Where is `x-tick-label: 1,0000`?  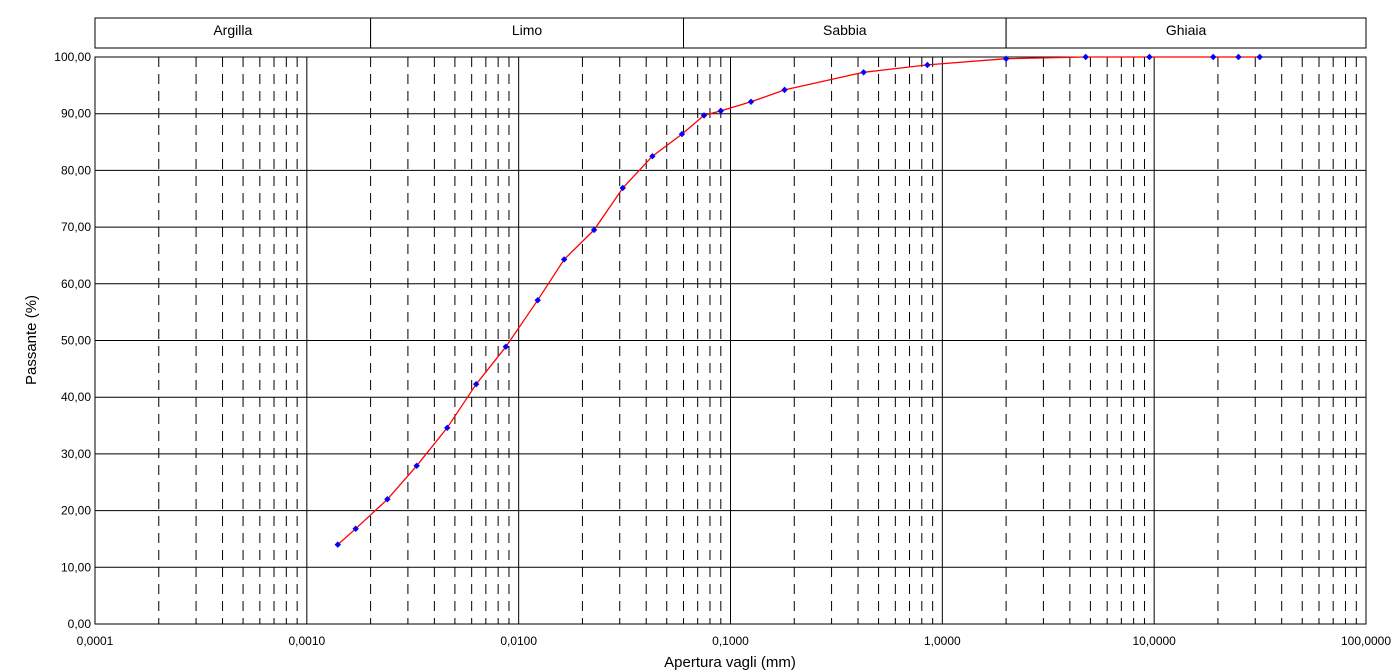 x-tick-label: 1,0000 is located at coordinates (942, 641).